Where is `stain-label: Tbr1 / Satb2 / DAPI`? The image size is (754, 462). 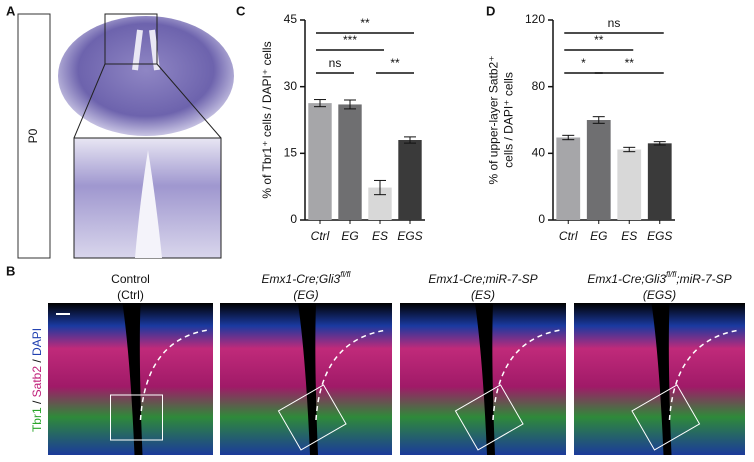 stain-label: Tbr1 / Satb2 / DAPI is located at coordinates (37, 380).